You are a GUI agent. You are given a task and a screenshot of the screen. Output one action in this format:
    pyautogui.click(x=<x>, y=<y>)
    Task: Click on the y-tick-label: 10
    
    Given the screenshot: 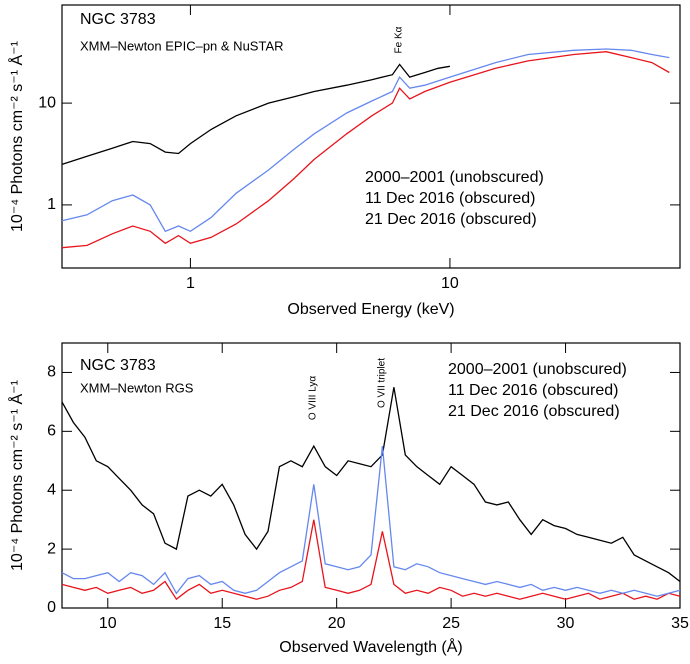 What is the action you would take?
    pyautogui.click(x=47, y=102)
    